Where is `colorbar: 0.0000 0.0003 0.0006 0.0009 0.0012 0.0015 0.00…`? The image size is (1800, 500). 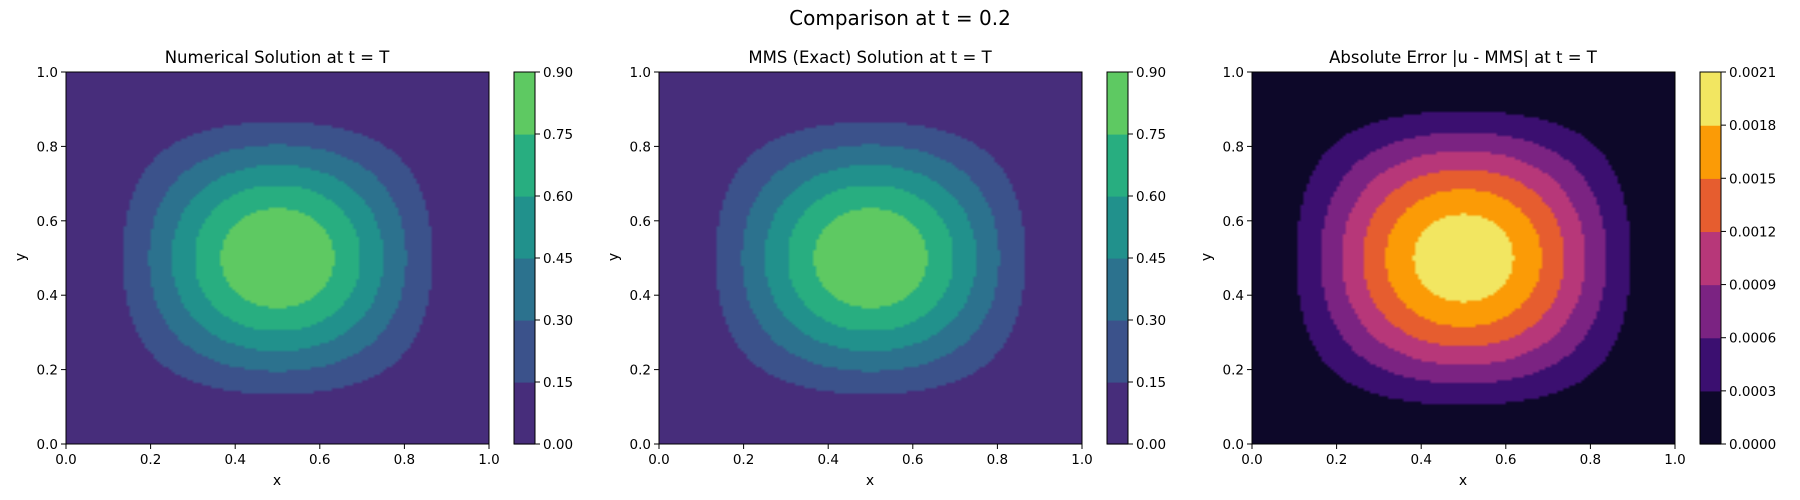
colorbar: 0.0000 0.0003 0.0006 0.0009 0.0012 0.0015 0.00… is located at coordinates (1737, 259).